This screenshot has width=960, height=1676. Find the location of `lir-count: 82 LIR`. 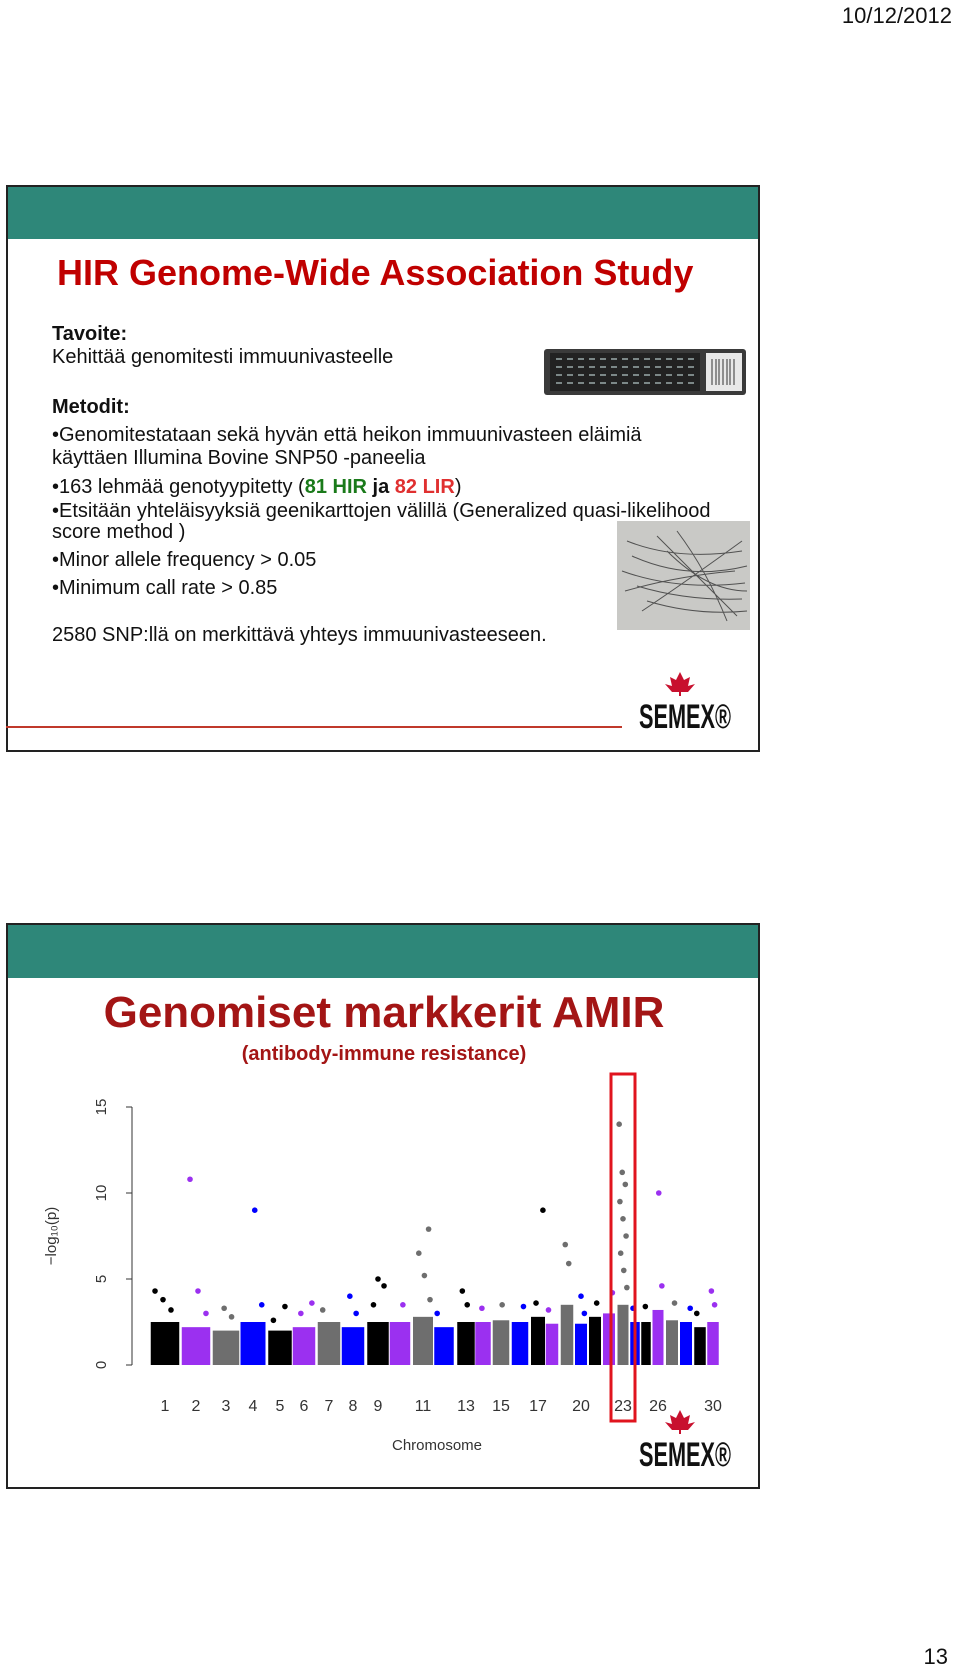

lir-count: 82 LIR is located at coordinates (424, 487).